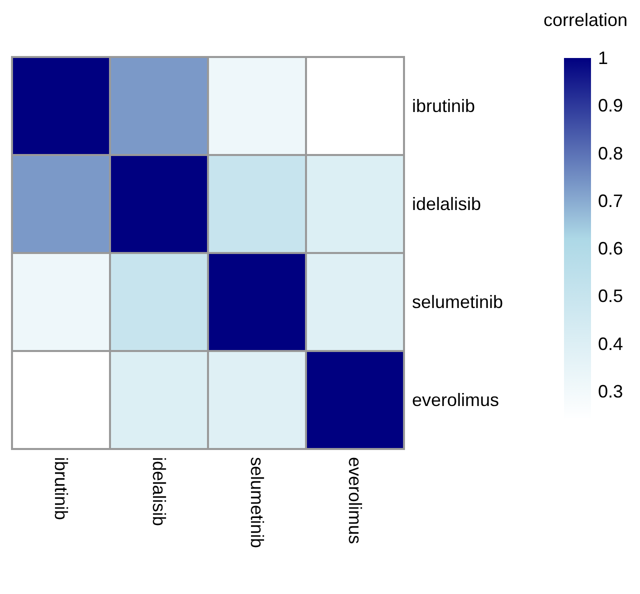 Image resolution: width=640 pixels, height=594 pixels. Describe the element at coordinates (257, 502) in the screenshot. I see `x-tick-label: selumetinib` at that location.